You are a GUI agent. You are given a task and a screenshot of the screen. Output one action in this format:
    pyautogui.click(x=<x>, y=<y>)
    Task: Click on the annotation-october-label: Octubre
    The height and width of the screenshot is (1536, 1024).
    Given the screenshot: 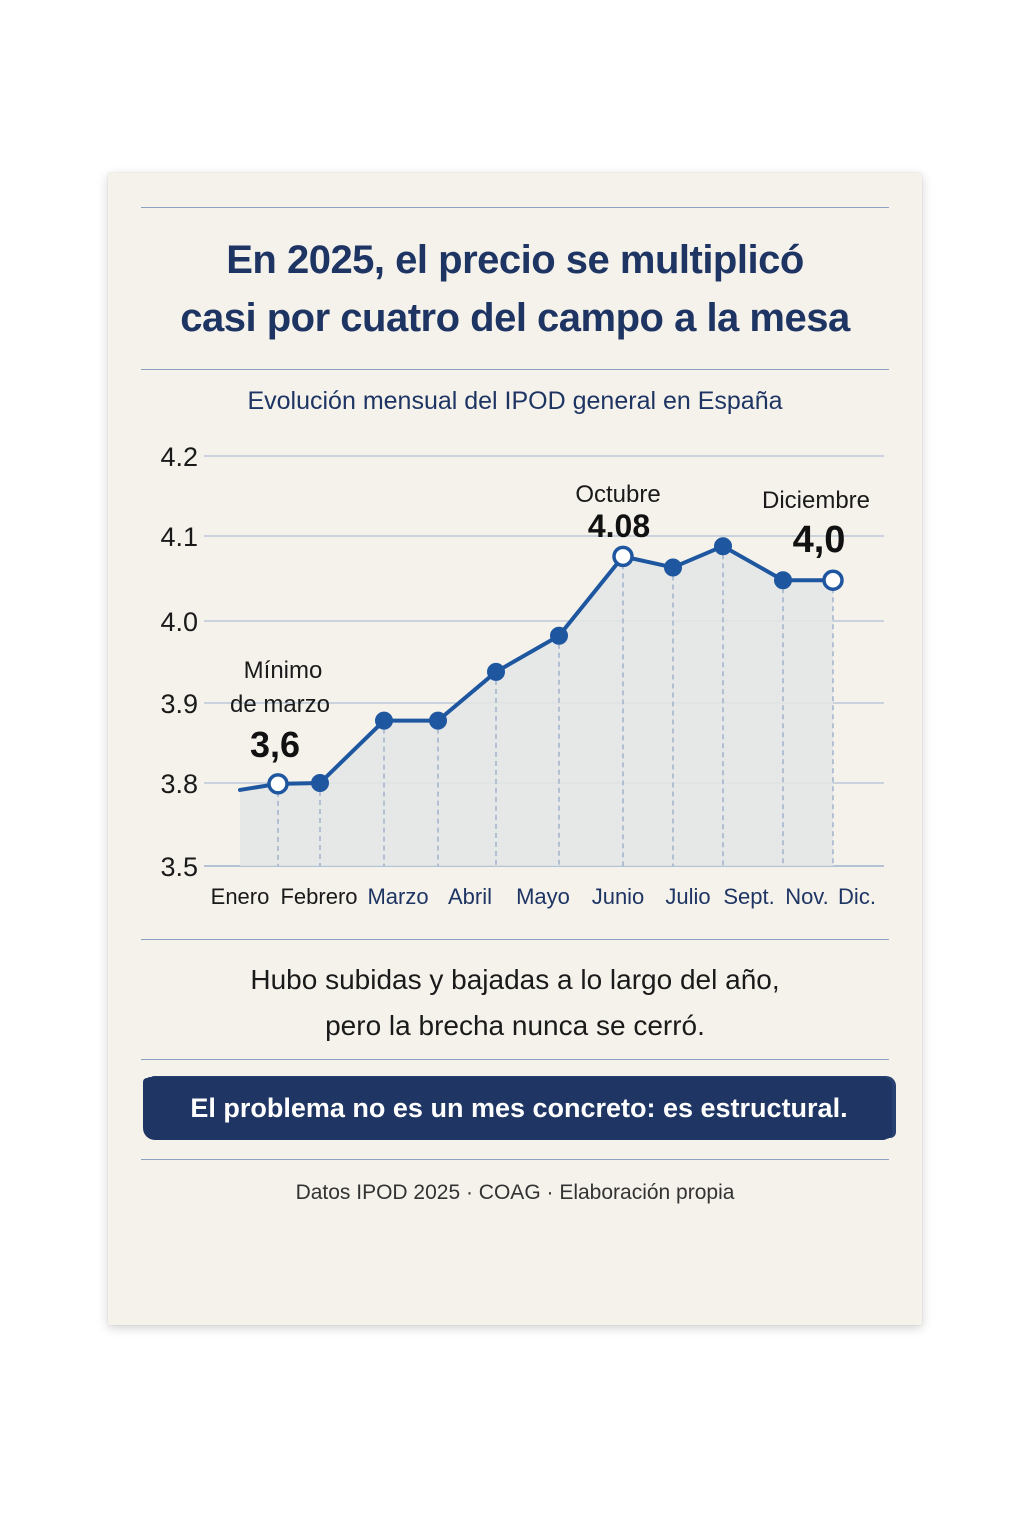 What is the action you would take?
    pyautogui.click(x=617, y=494)
    